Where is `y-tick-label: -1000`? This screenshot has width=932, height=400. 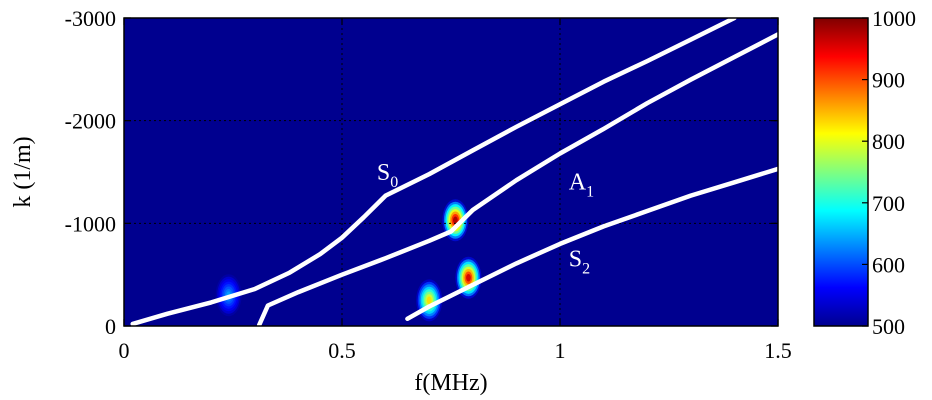 y-tick-label: -1000 is located at coordinates (90, 223).